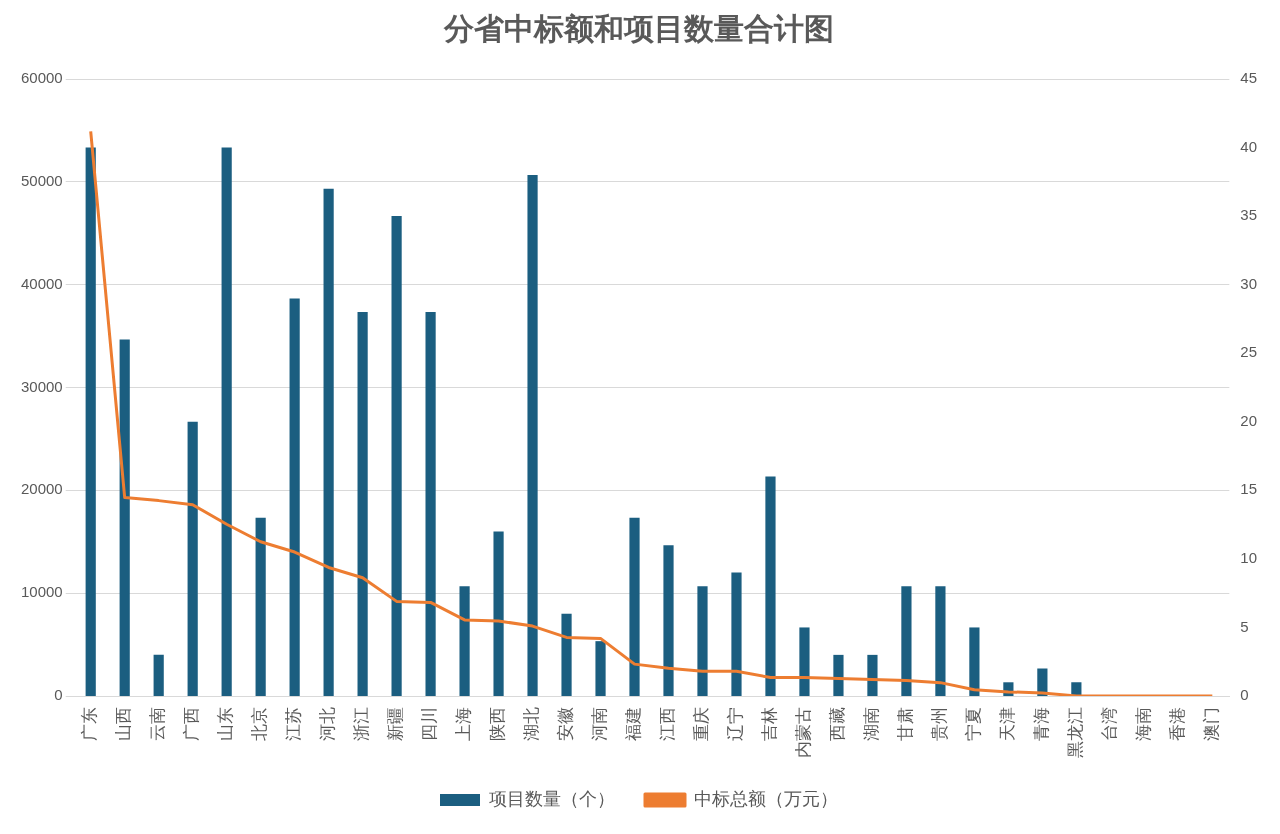  Describe the element at coordinates (1244, 695) in the screenshot. I see `y2-tick-label: 0` at that location.